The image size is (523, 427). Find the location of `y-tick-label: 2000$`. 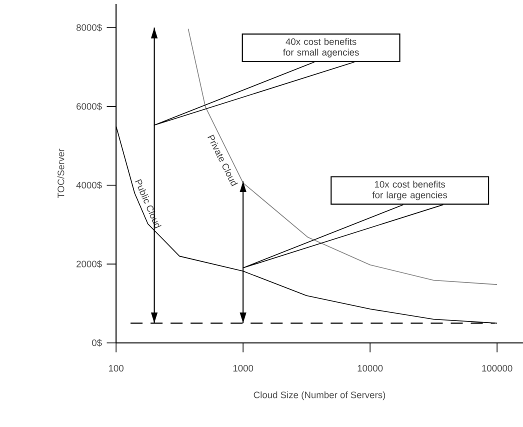

y-tick-label: 2000$ is located at coordinates (89, 264).